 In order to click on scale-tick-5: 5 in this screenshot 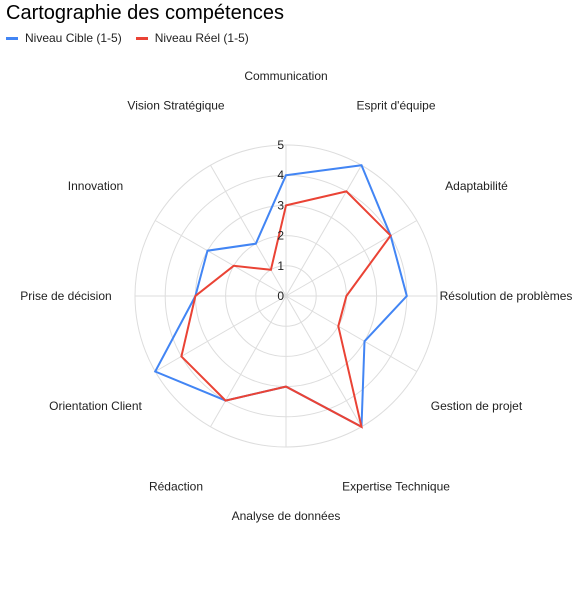, I will do `click(280, 145)`.